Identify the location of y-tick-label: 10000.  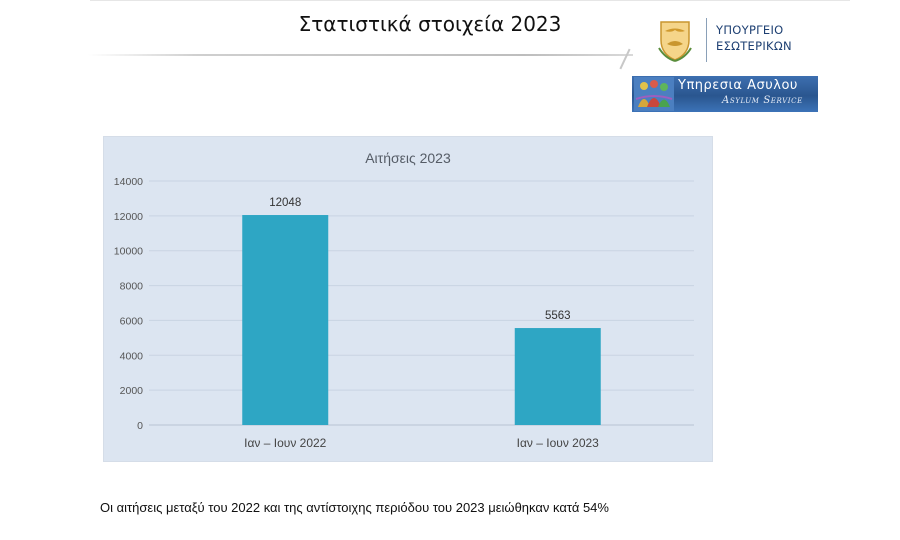
(128, 252).